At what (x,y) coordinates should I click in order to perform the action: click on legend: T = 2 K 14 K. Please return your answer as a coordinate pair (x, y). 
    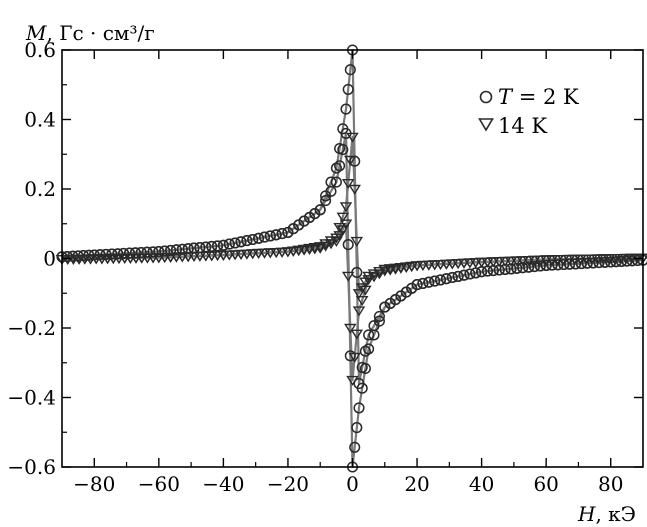
    Looking at the image, I should click on (528, 111).